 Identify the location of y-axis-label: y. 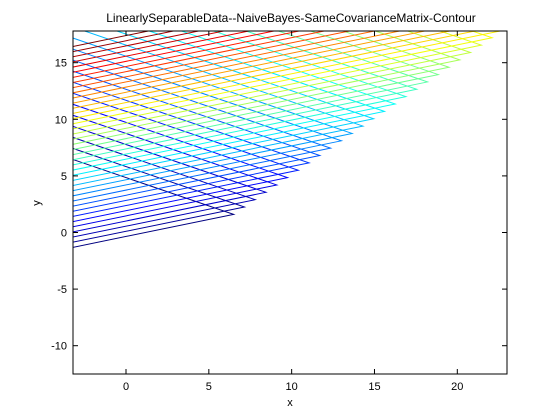
(37, 203).